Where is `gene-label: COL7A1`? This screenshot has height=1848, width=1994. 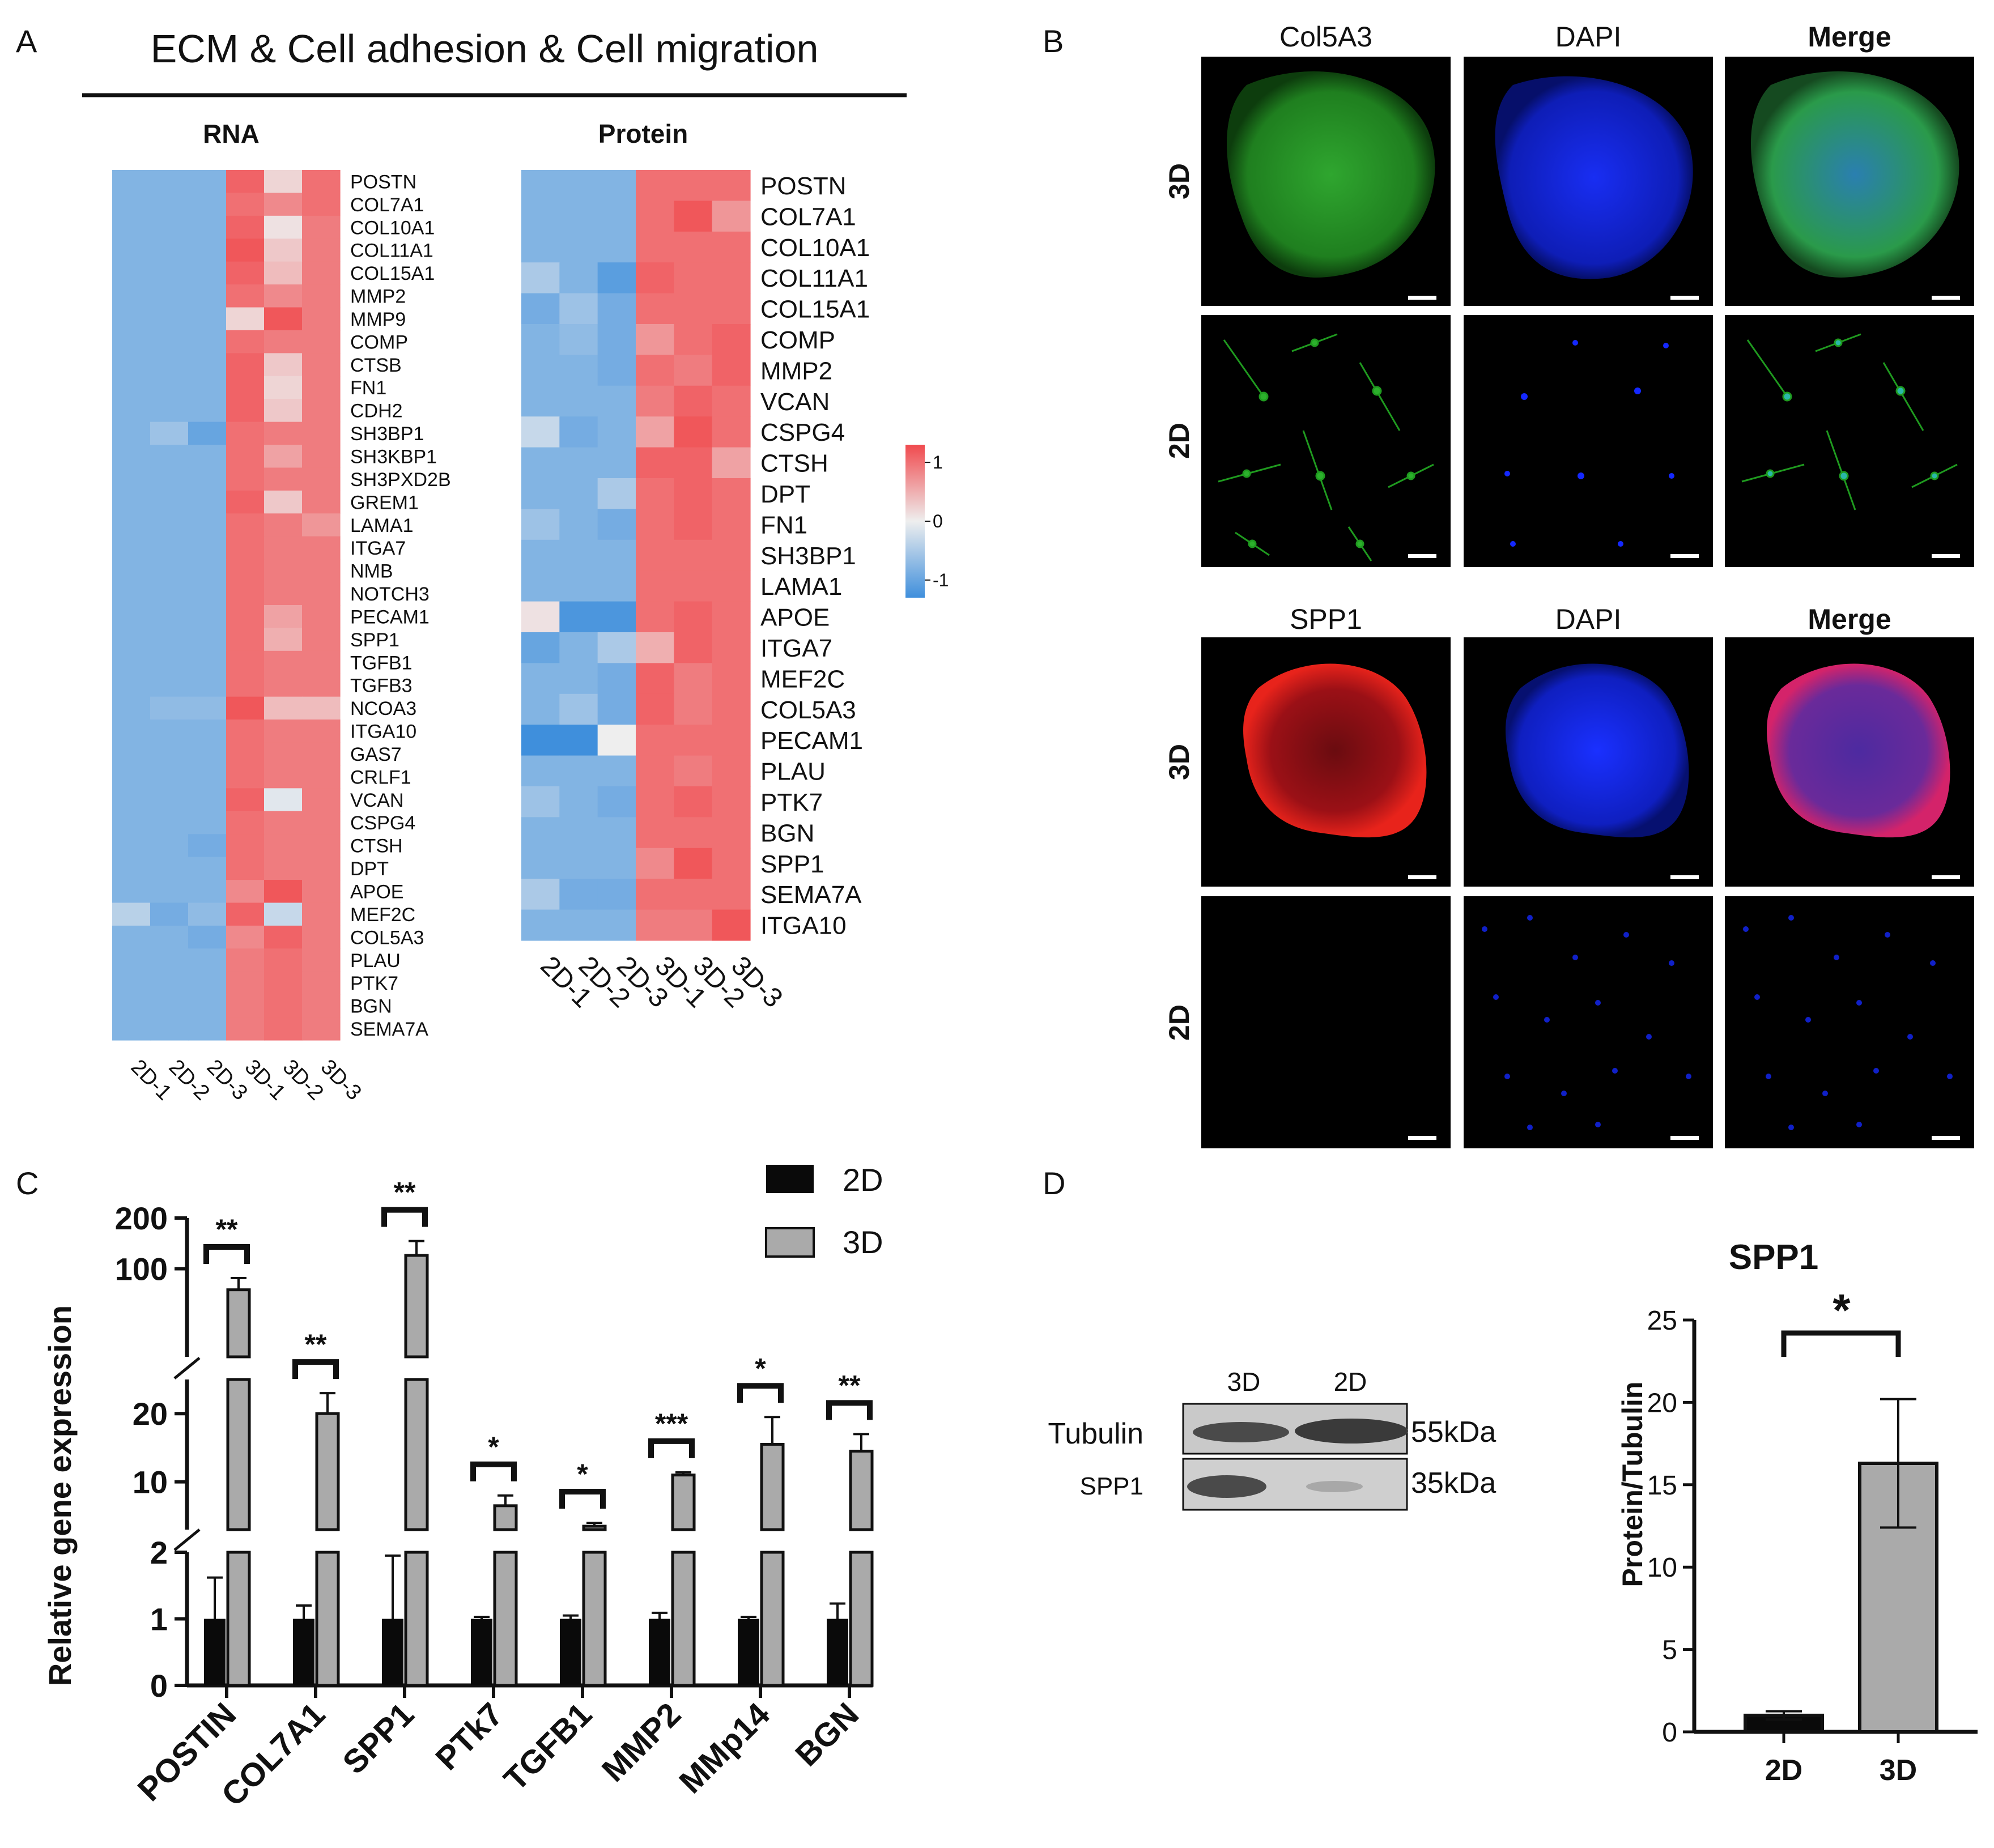
gene-label: COL7A1 is located at coordinates (387, 205).